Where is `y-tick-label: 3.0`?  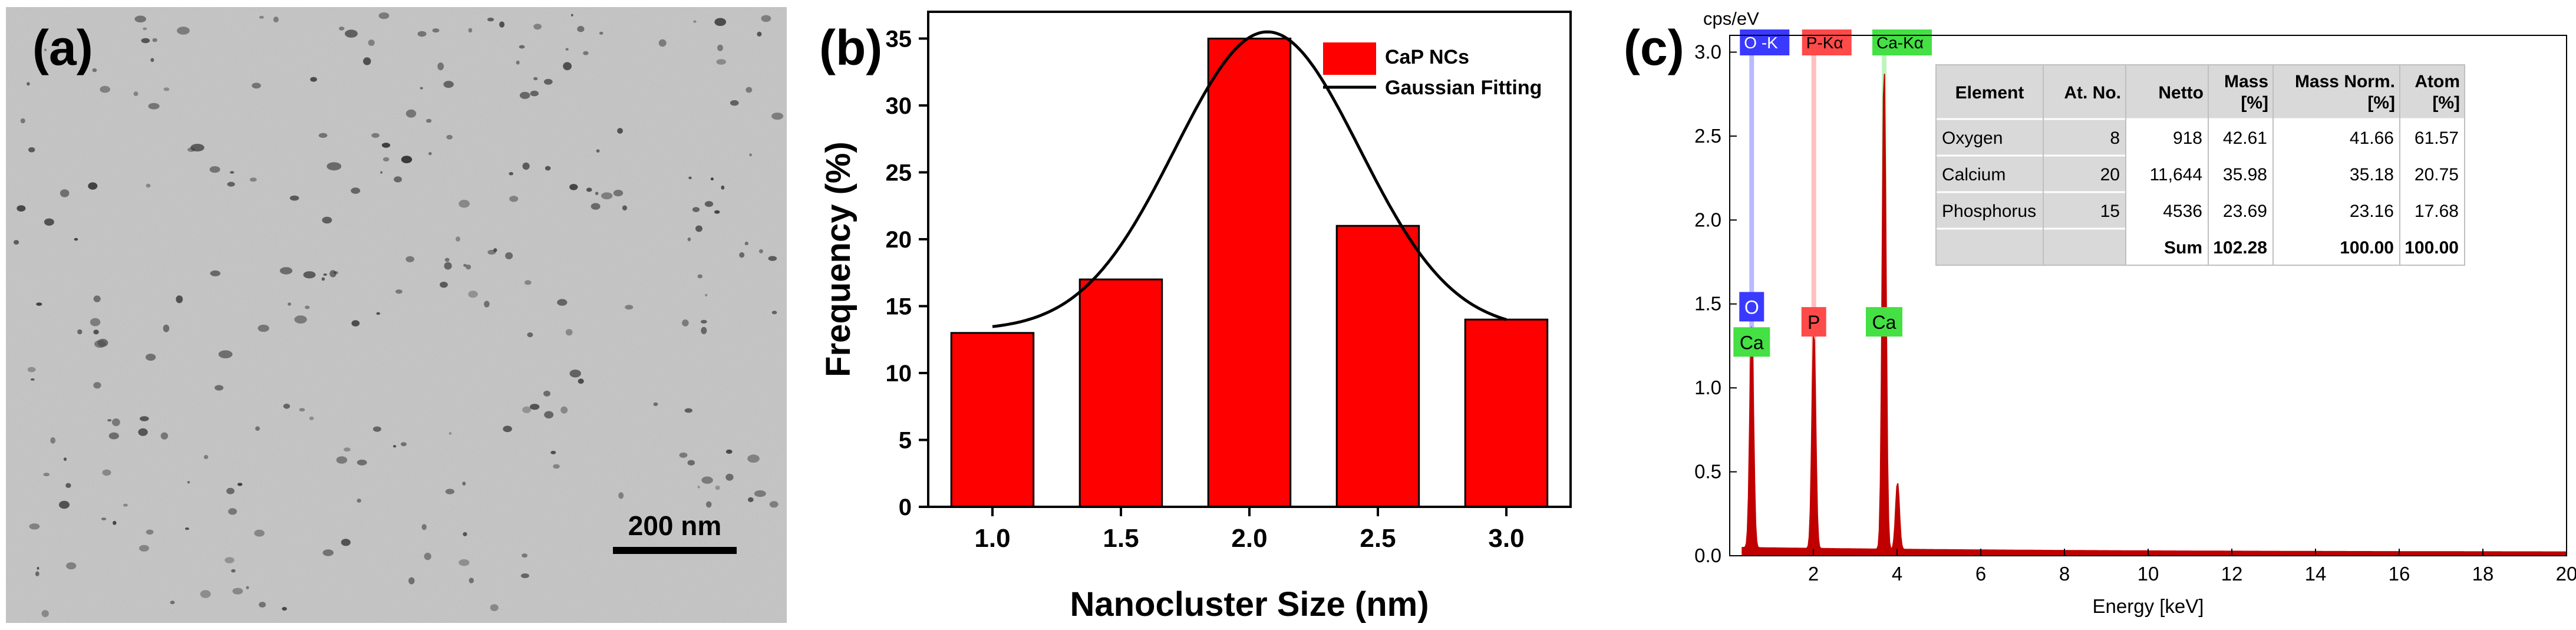 y-tick-label: 3.0 is located at coordinates (1708, 51).